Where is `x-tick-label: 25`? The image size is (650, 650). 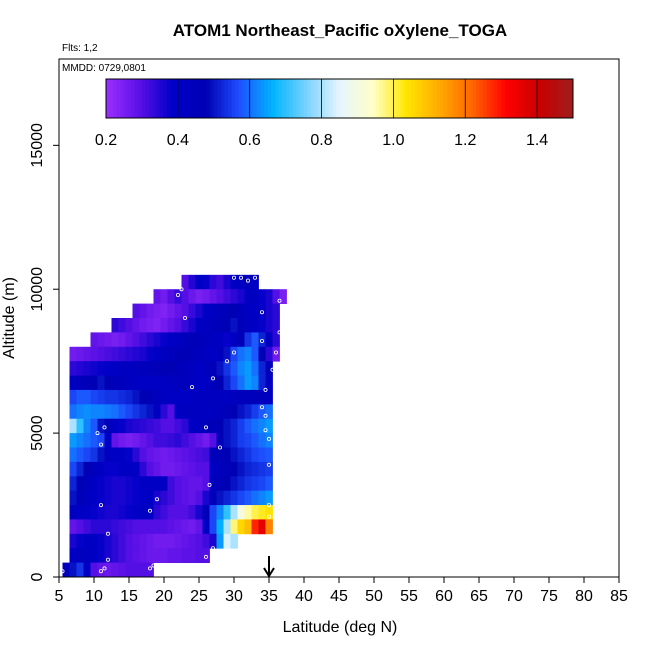
x-tick-label: 25 is located at coordinates (199, 596).